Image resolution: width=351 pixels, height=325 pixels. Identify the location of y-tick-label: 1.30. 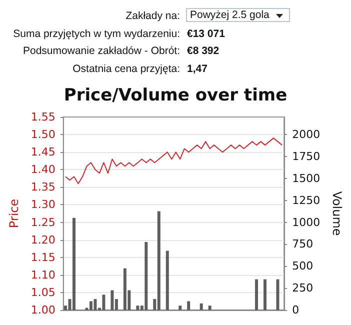
(43, 205).